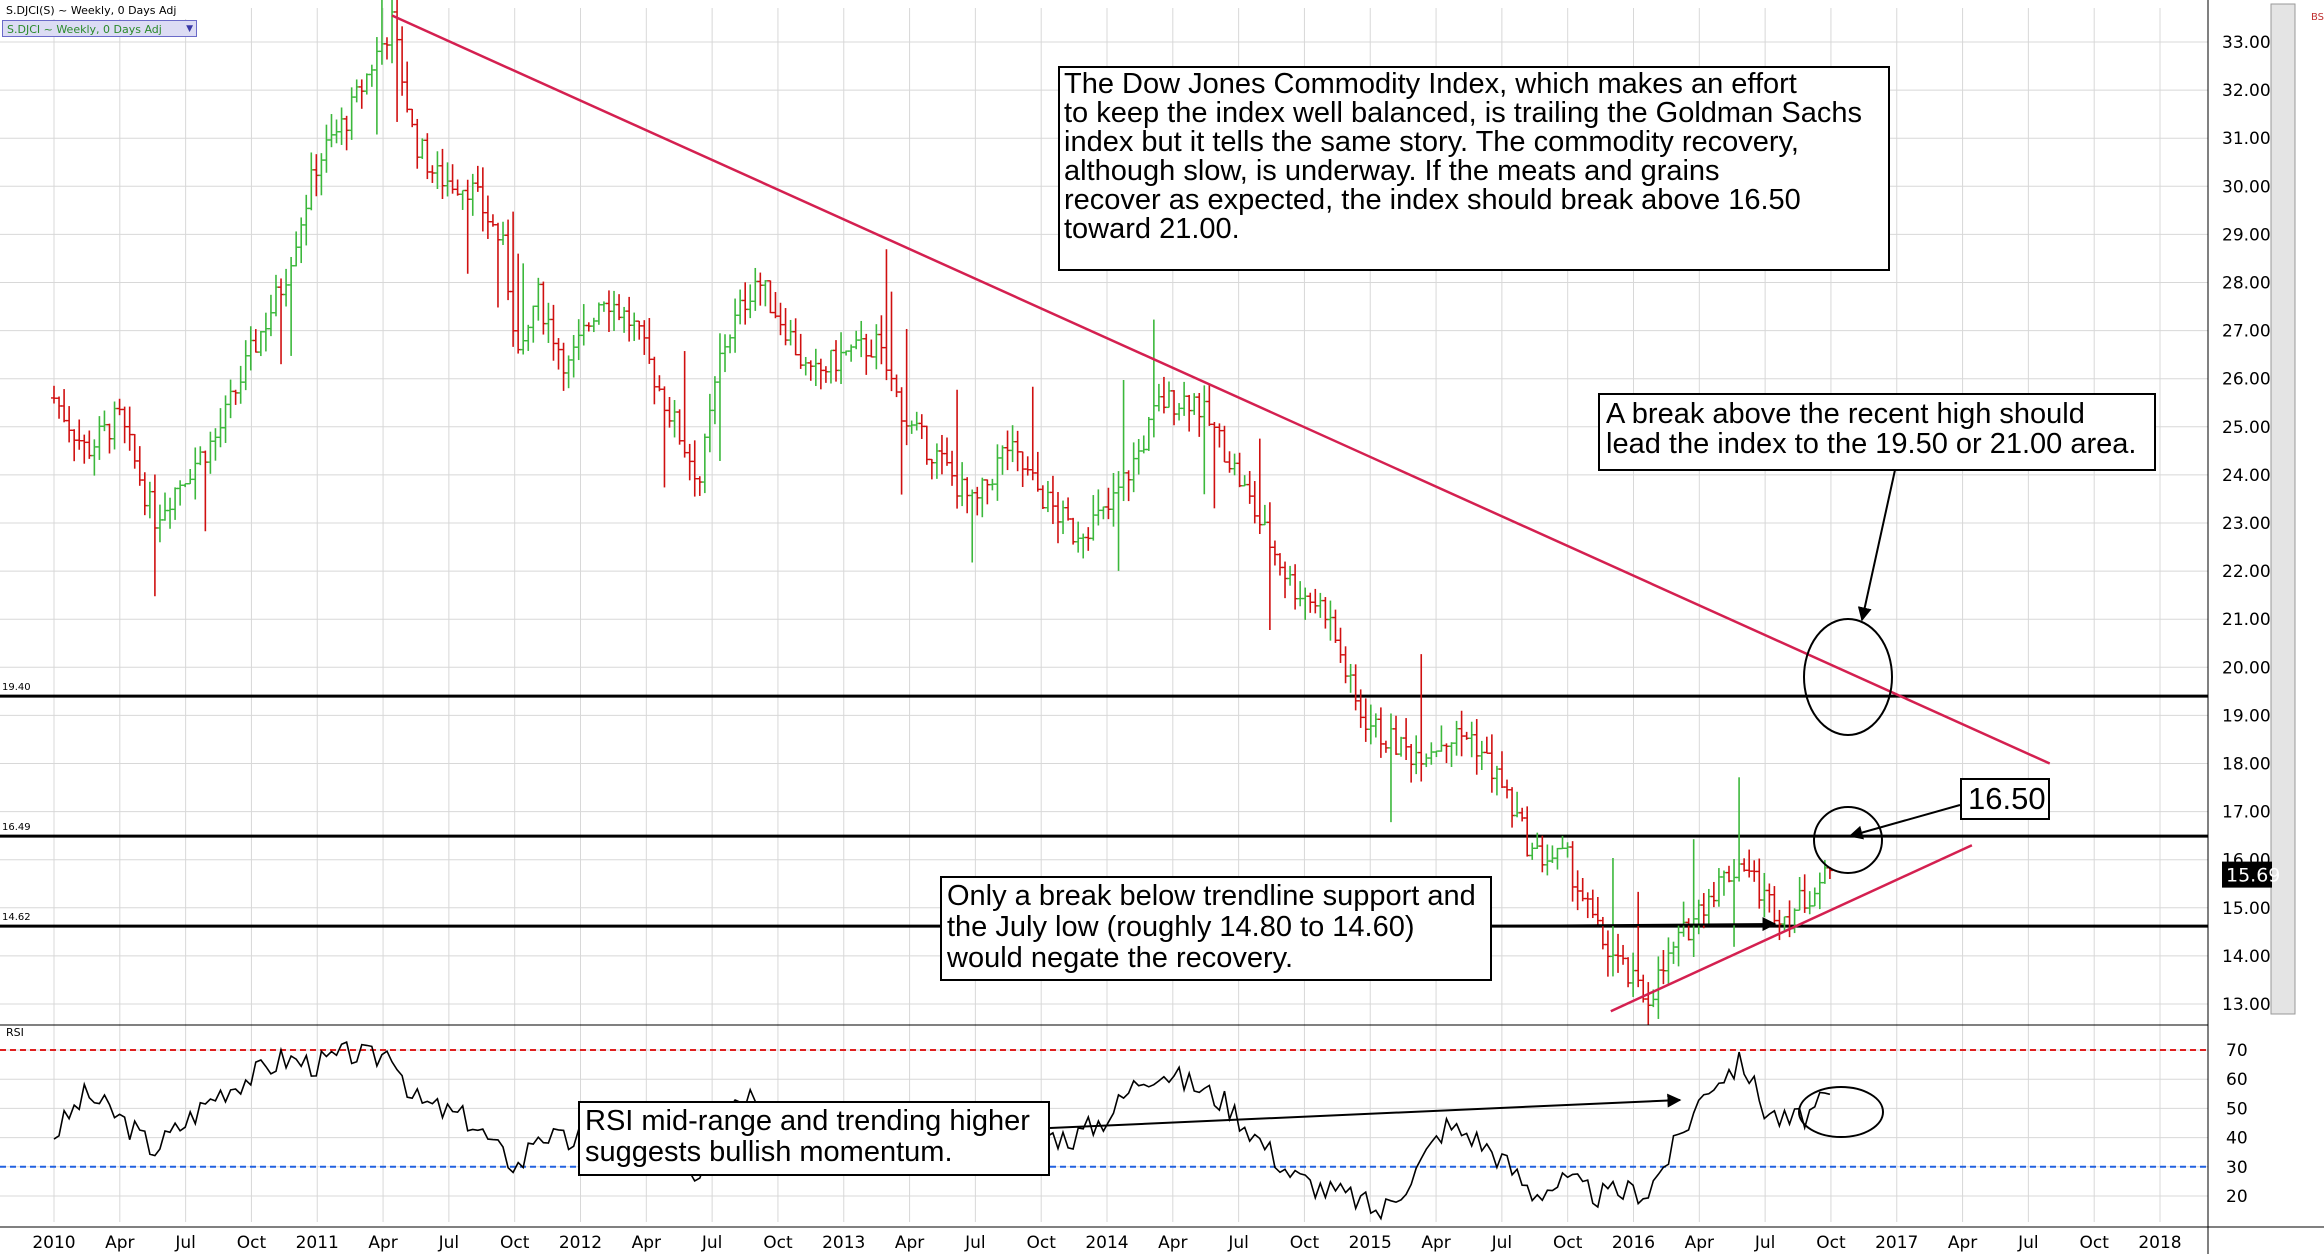  I want to click on chevron-down-icon: ▼, so click(189, 29).